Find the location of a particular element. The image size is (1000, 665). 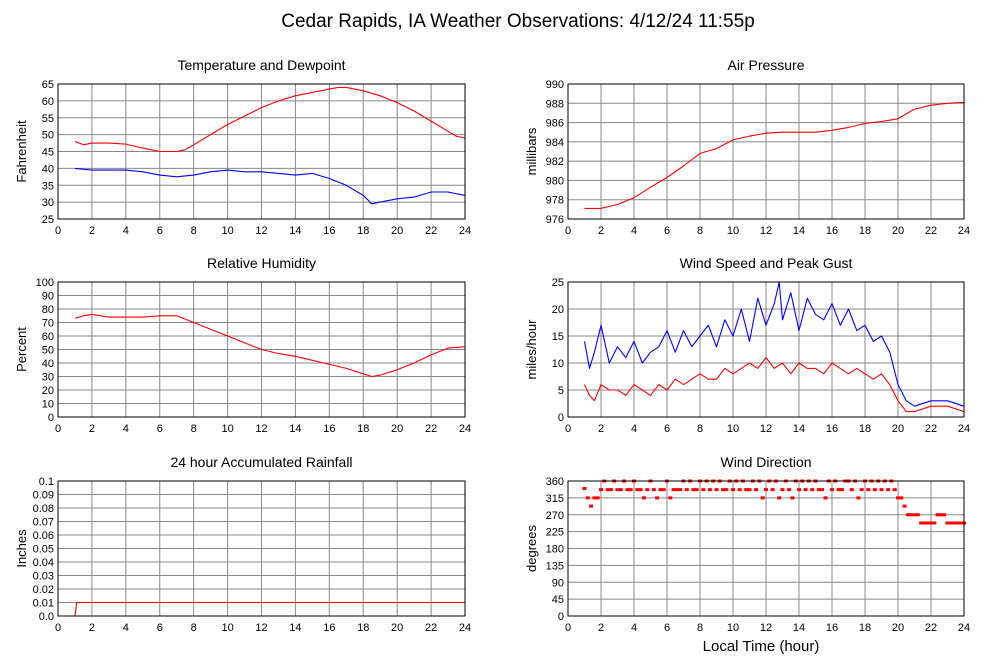

relative-humidity-y-tick-label: 0 is located at coordinates (51, 418).